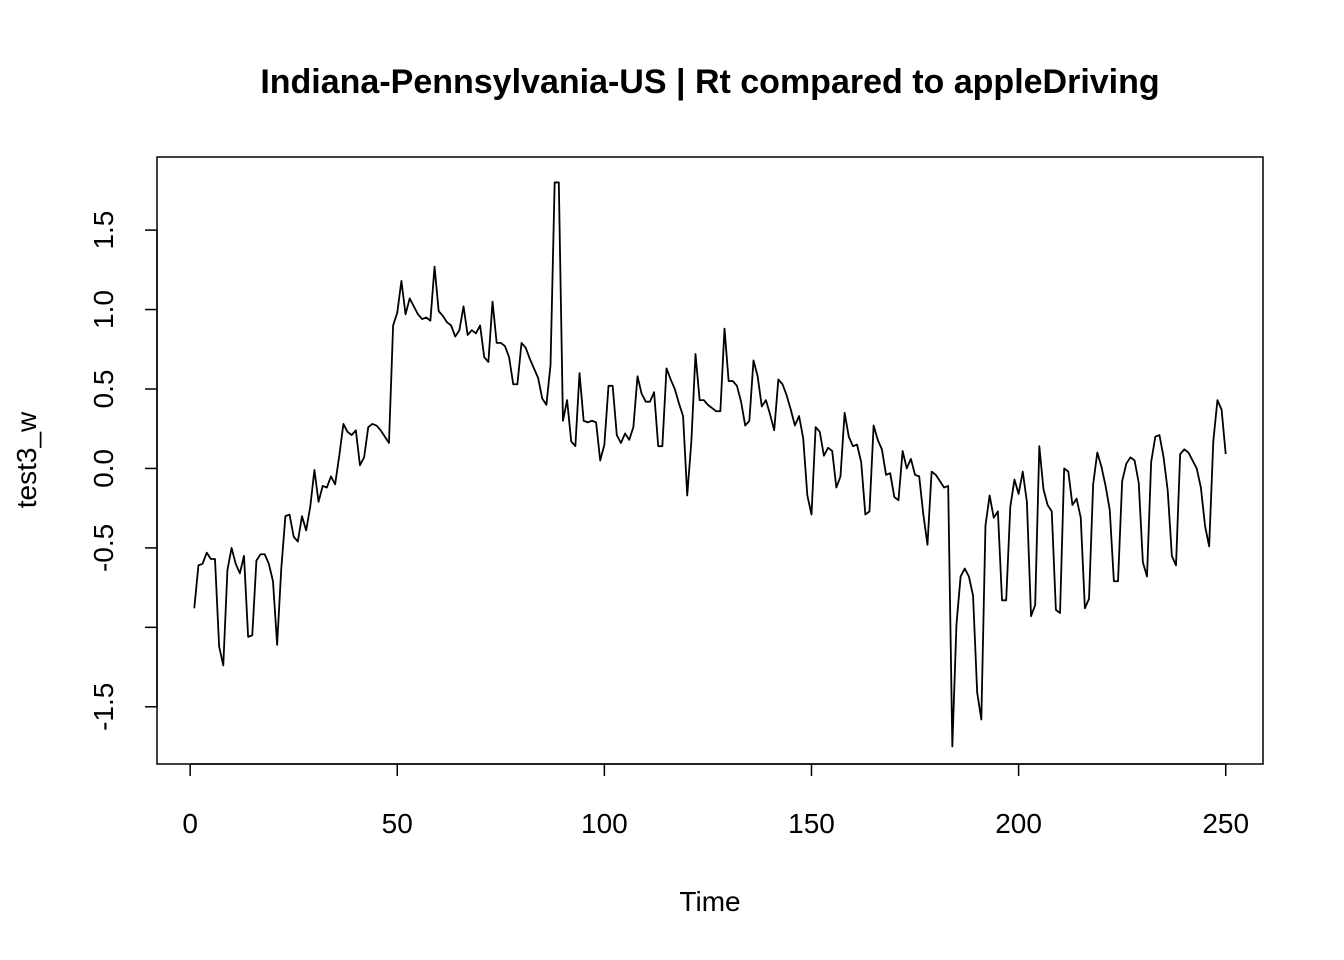 The image size is (1344, 960). I want to click on x-tick-label: 200, so click(1018, 823).